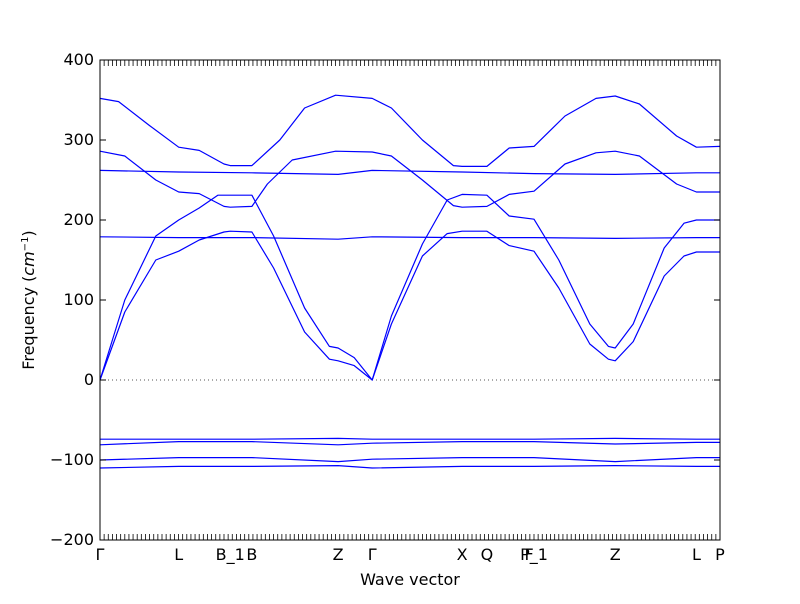 The image size is (800, 604). Describe the element at coordinates (534, 555) in the screenshot. I see `x-tick-label: P_1` at that location.